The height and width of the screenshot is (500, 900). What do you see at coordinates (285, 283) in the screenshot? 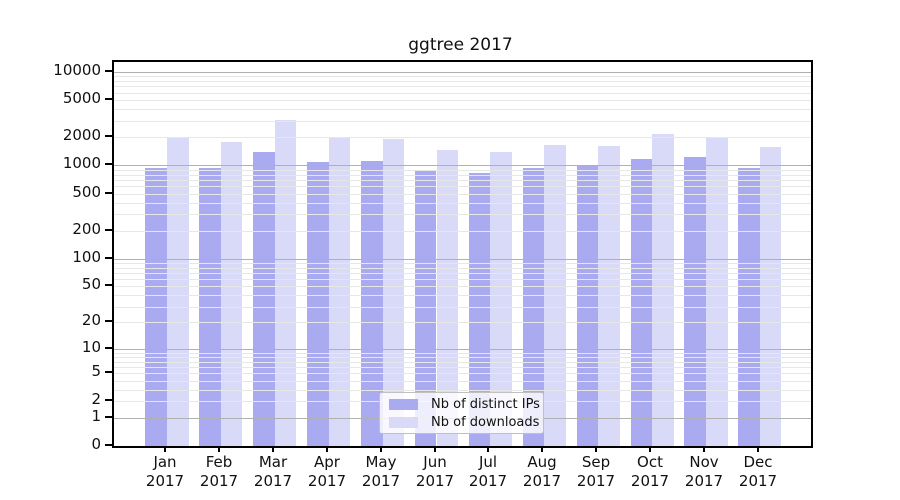
I see `bar-downloads-mar` at bounding box center [285, 283].